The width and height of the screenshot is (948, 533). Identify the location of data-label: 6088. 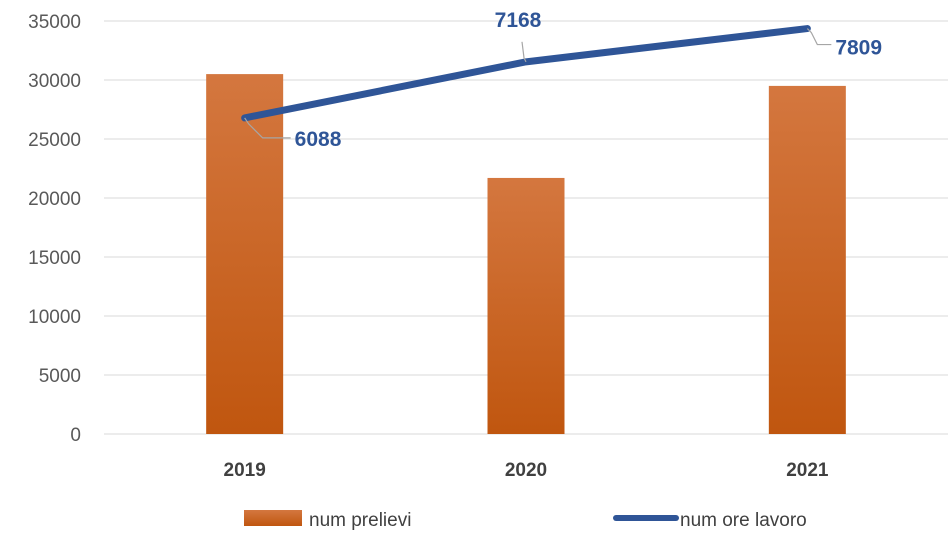
(318, 139).